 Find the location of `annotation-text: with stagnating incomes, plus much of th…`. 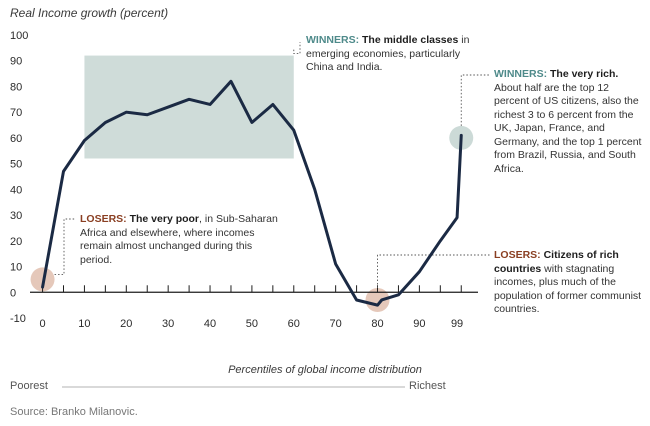

annotation-text: with stagnating incomes, plus much of th… is located at coordinates (568, 289).